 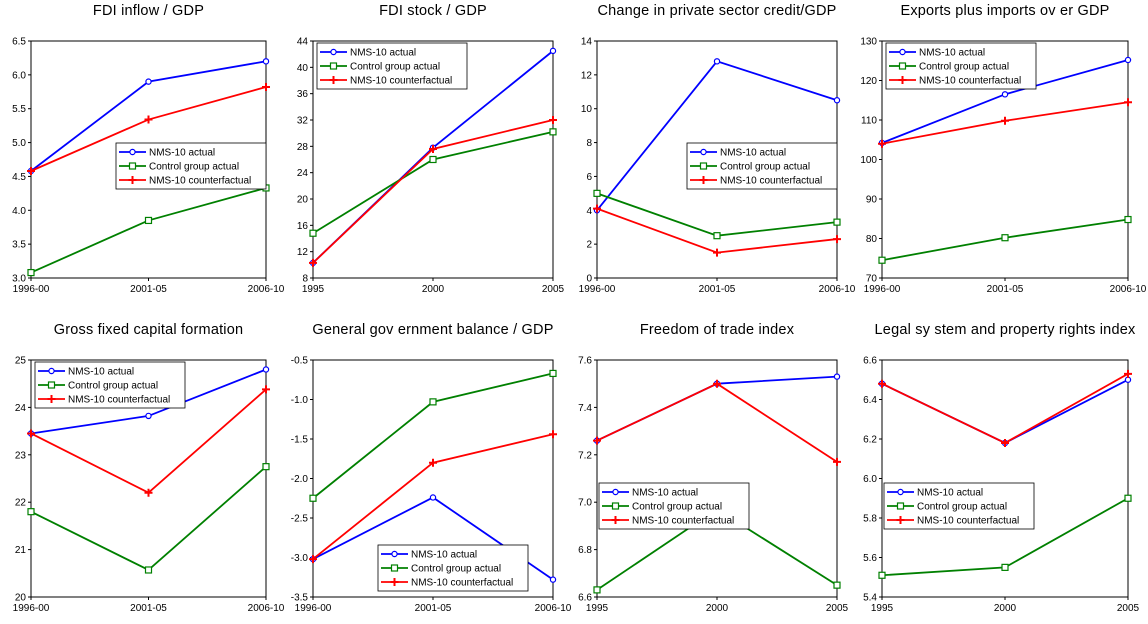 I want to click on y-tick-label: 23, so click(x=21, y=455).